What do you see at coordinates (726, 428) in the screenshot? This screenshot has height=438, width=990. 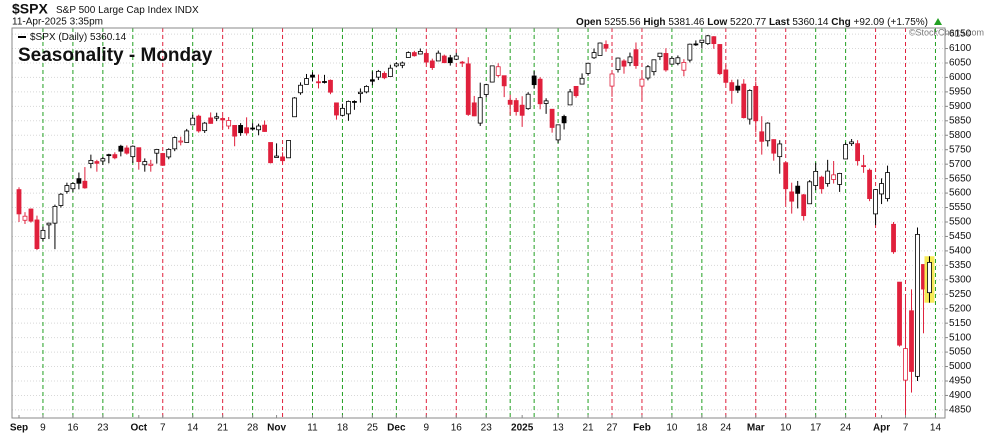 I see `x-tick-label: 24` at bounding box center [726, 428].